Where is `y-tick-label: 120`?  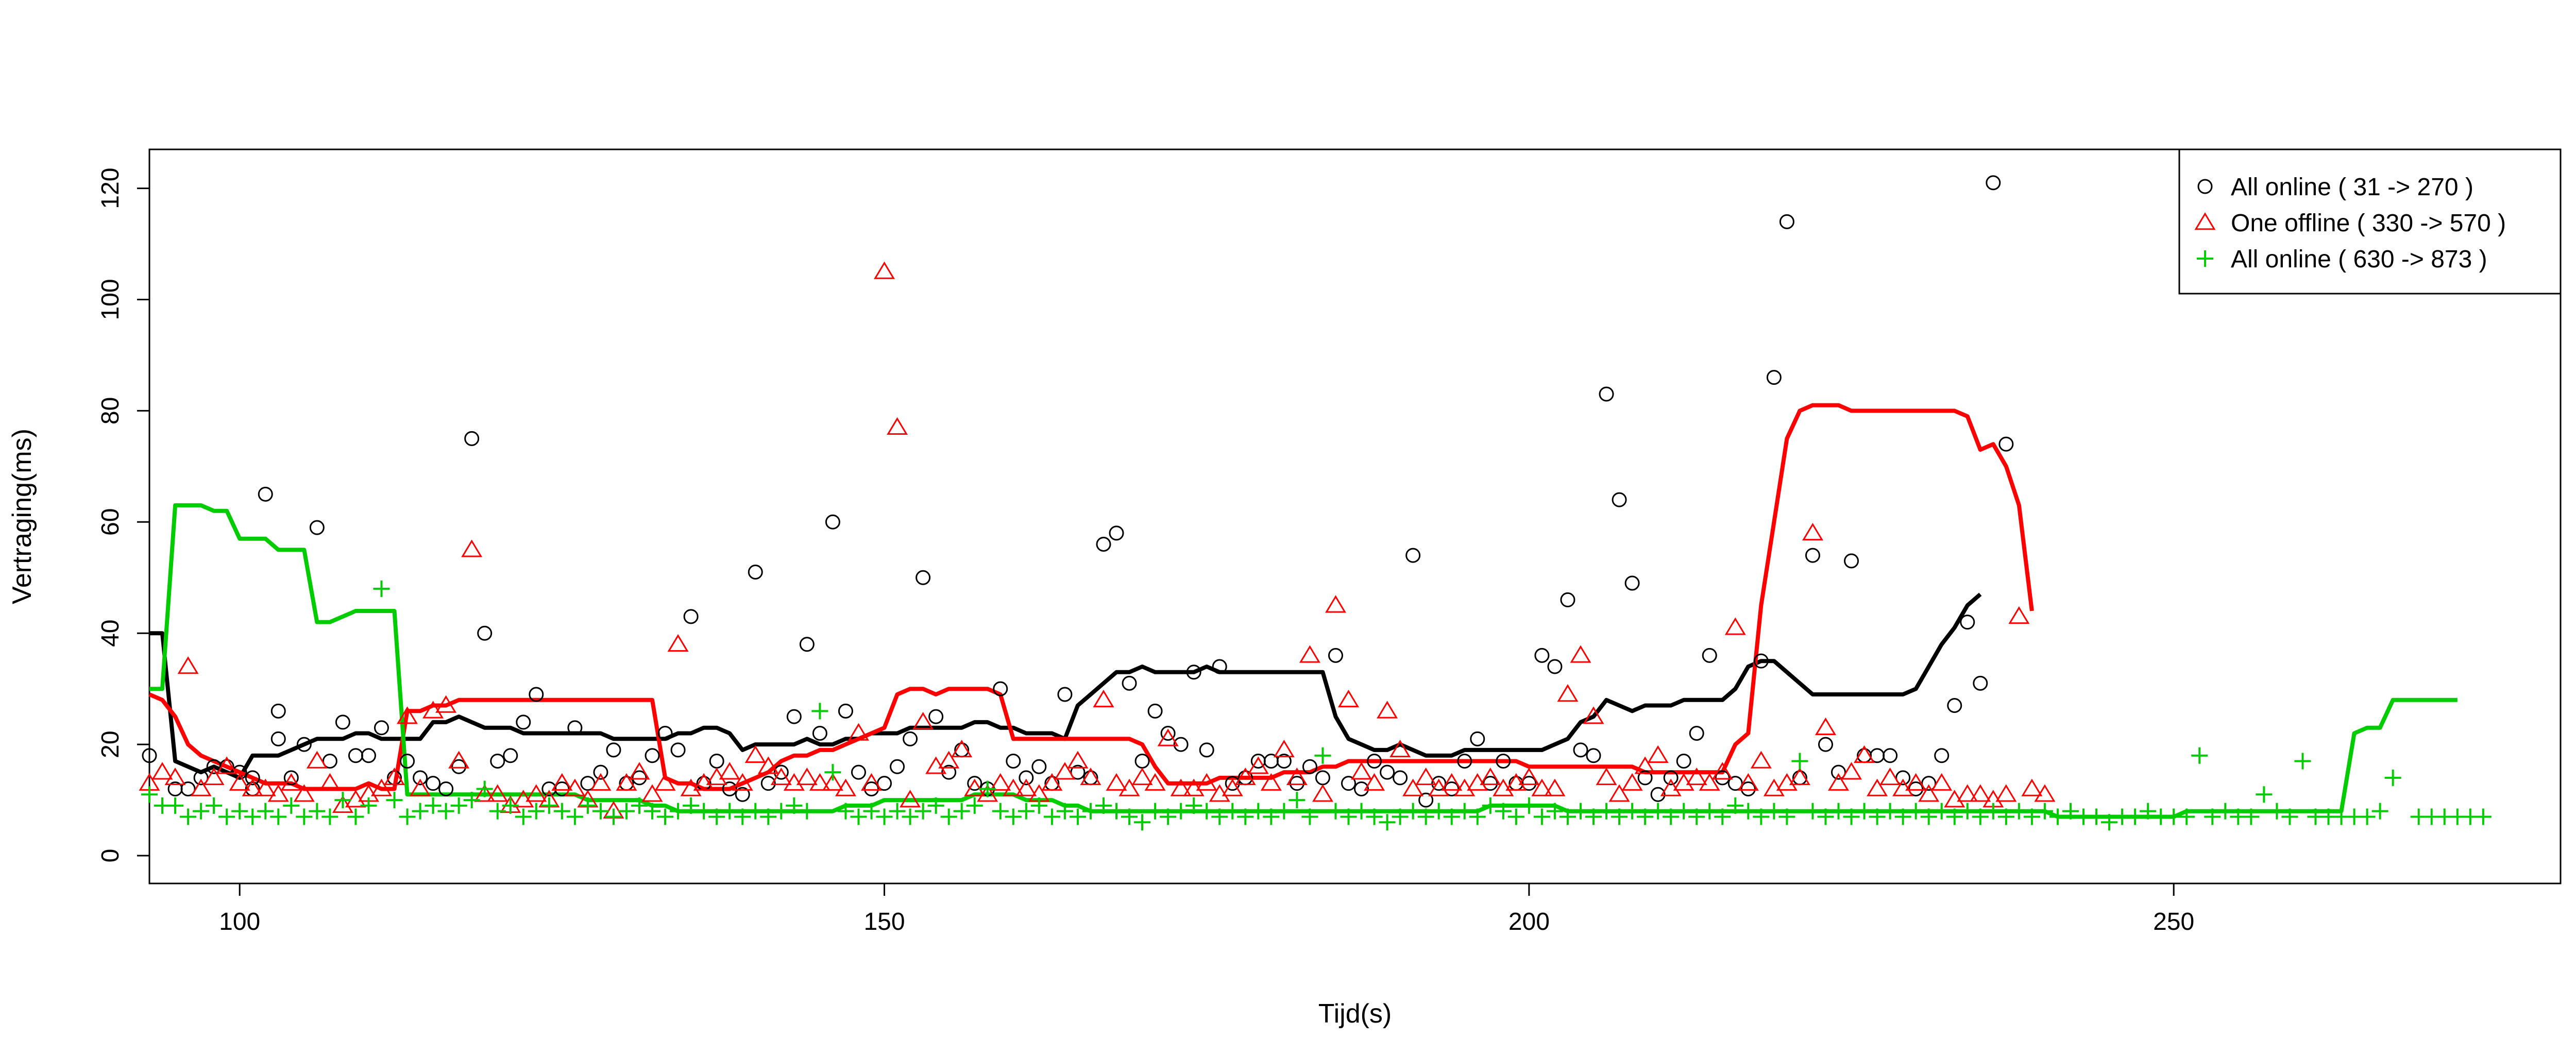 y-tick-label: 120 is located at coordinates (111, 188).